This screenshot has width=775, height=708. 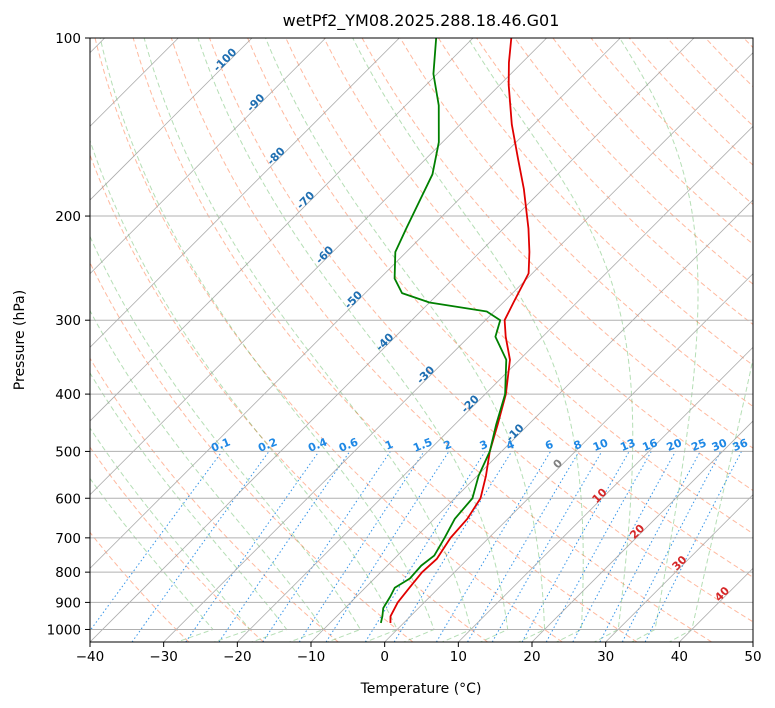 I want to click on y-tick-label: 800, so click(x=68, y=573).